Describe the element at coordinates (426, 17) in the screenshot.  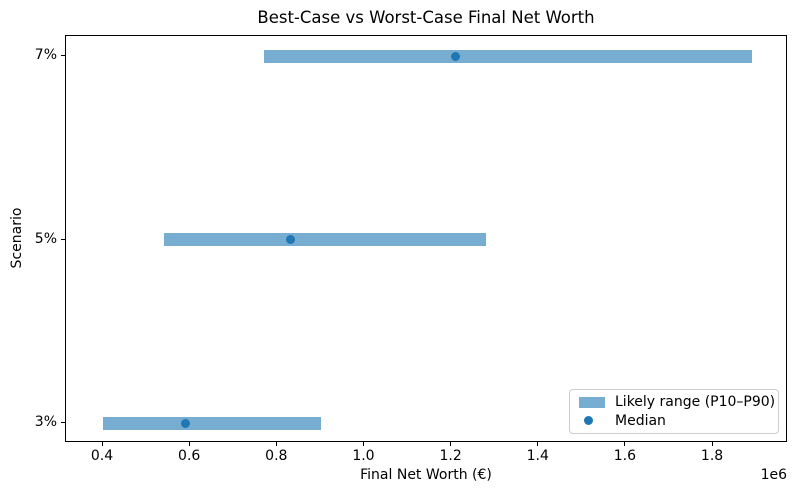
I see `chart-title: Best-Case vs Worst-Case Final Net Worth` at that location.